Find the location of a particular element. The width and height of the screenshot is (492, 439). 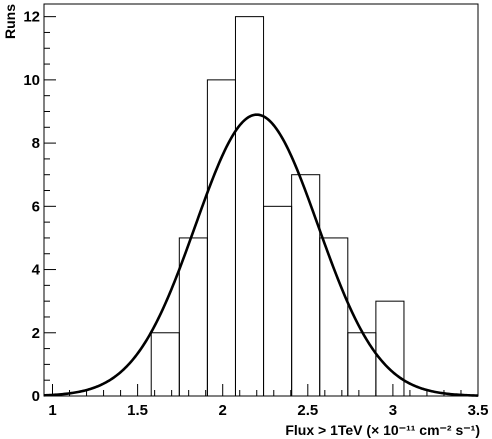

x-tick-label: 3.5 is located at coordinates (478, 410).